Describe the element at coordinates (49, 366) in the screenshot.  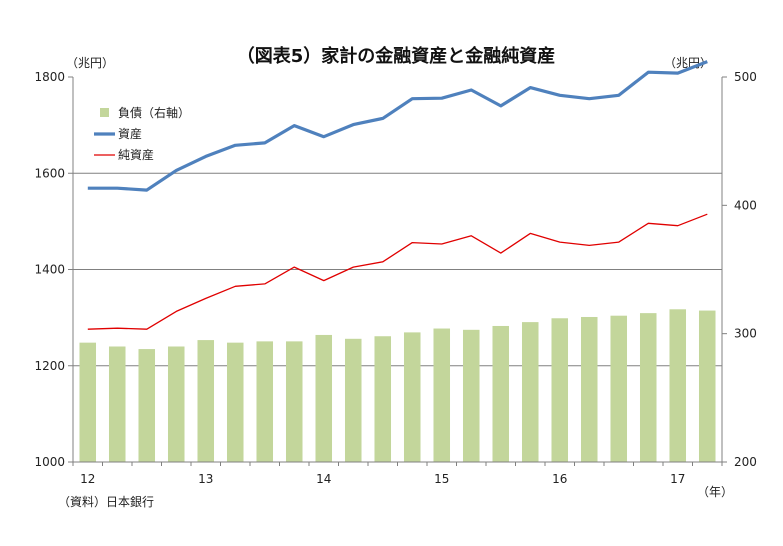
I see `left-tick-label: 1200` at that location.